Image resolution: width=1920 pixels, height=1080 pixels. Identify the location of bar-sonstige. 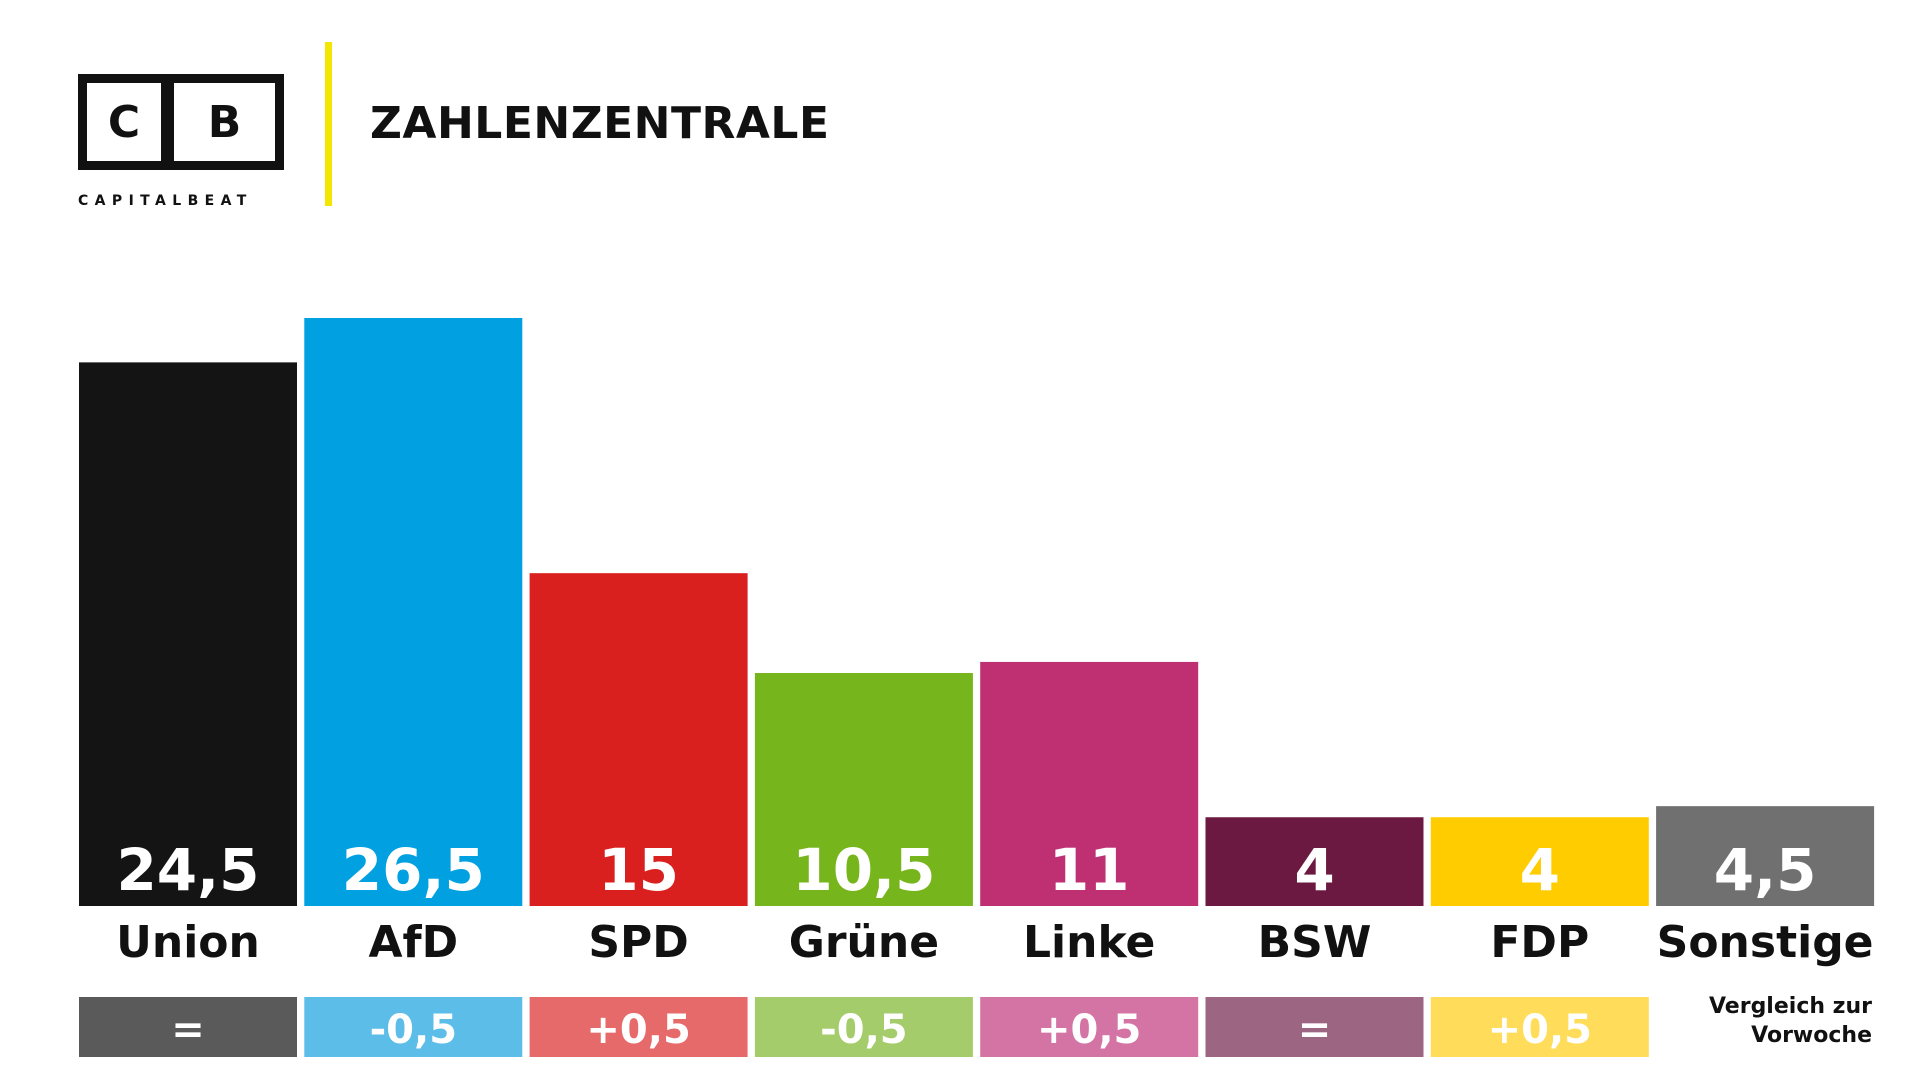
(1765, 856).